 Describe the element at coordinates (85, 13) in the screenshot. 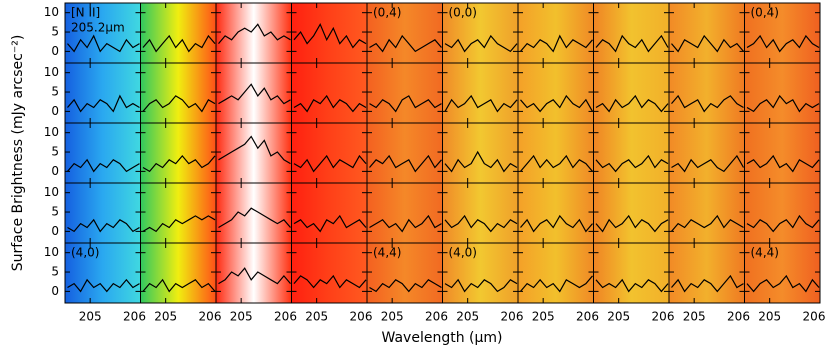

I see `panel-label: [N II]` at that location.